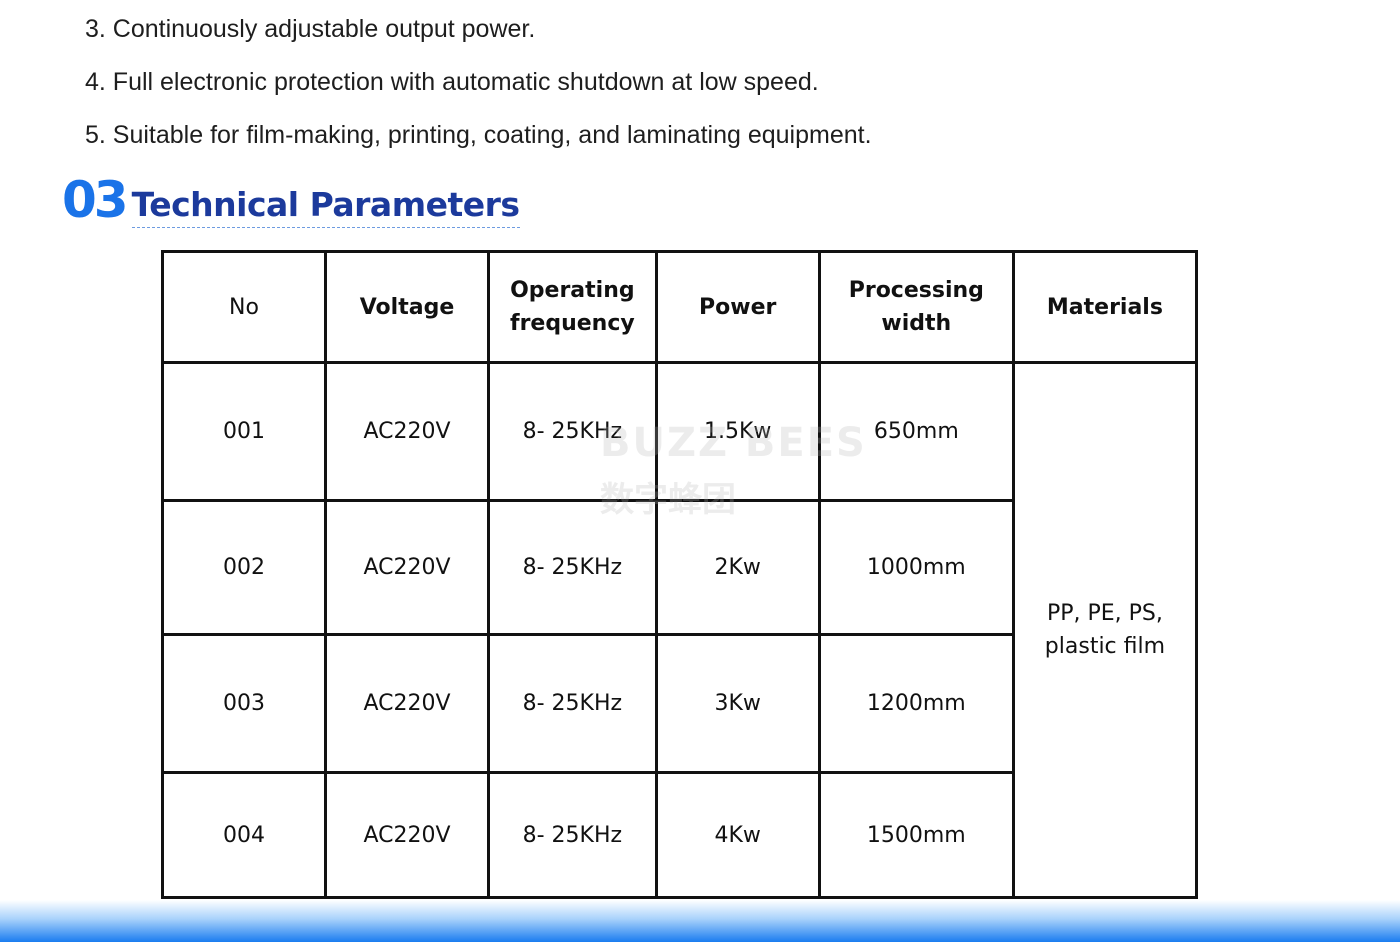 This screenshot has height=950, width=1400. Describe the element at coordinates (244, 307) in the screenshot. I see `header-no: No` at that location.